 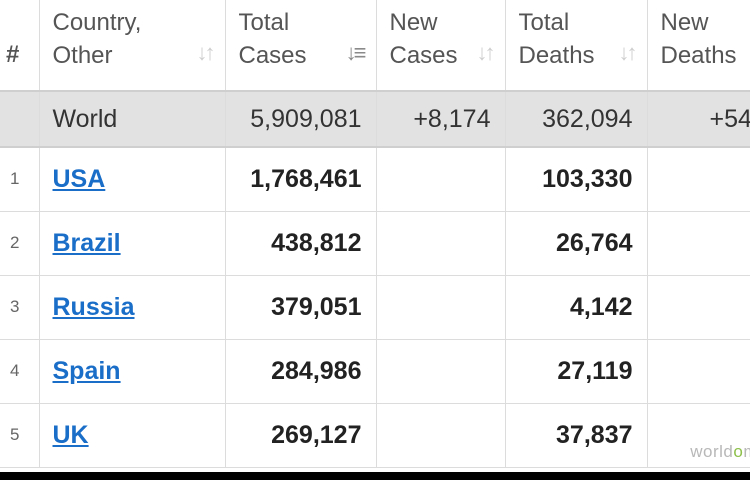 I want to click on country-link: Russia, so click(x=93, y=306).